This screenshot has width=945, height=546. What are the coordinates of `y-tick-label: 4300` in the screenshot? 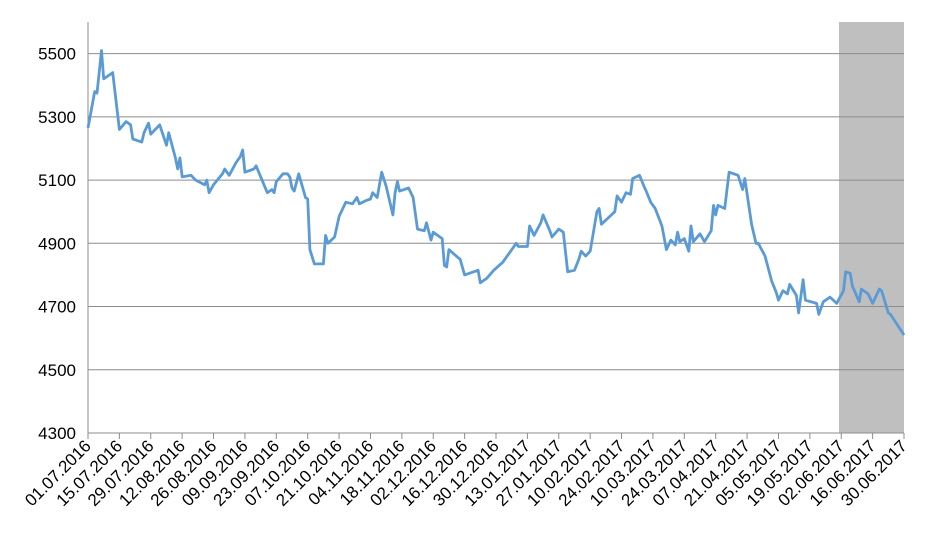 It's located at (57, 433).